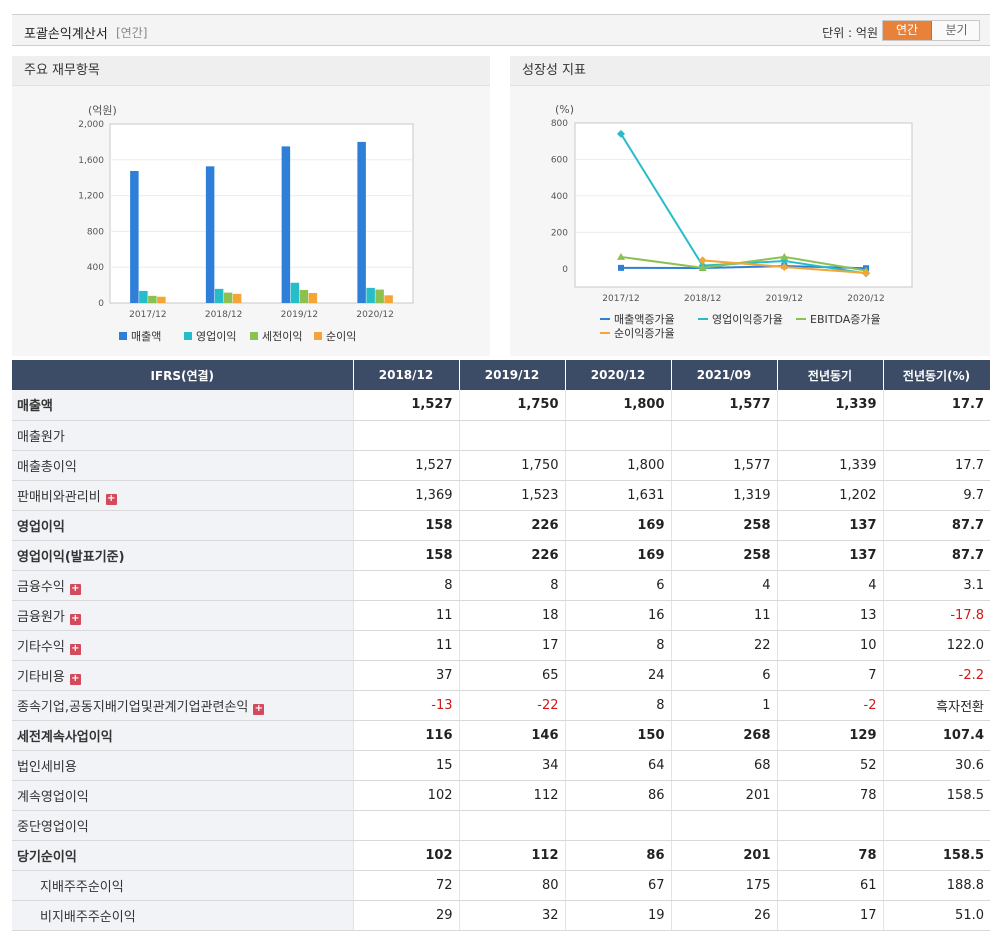  Describe the element at coordinates (512, 795) in the screenshot. I see `value-cell: 112` at that location.